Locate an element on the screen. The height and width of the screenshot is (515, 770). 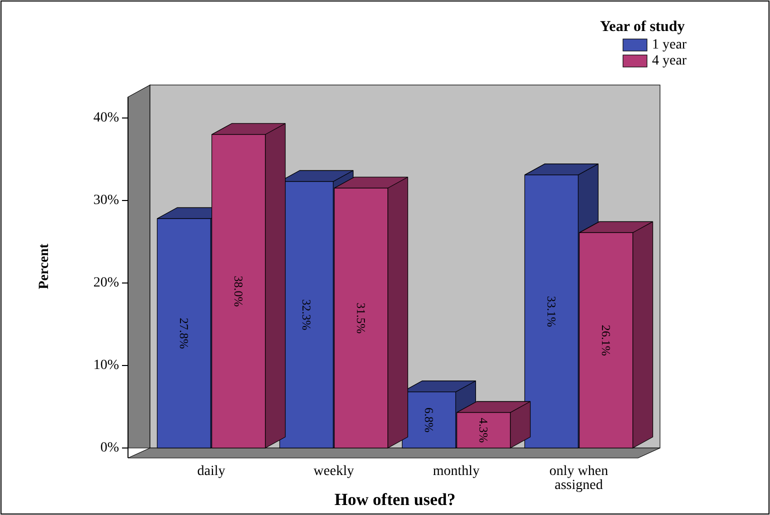
legend-label: 4 year is located at coordinates (669, 61).